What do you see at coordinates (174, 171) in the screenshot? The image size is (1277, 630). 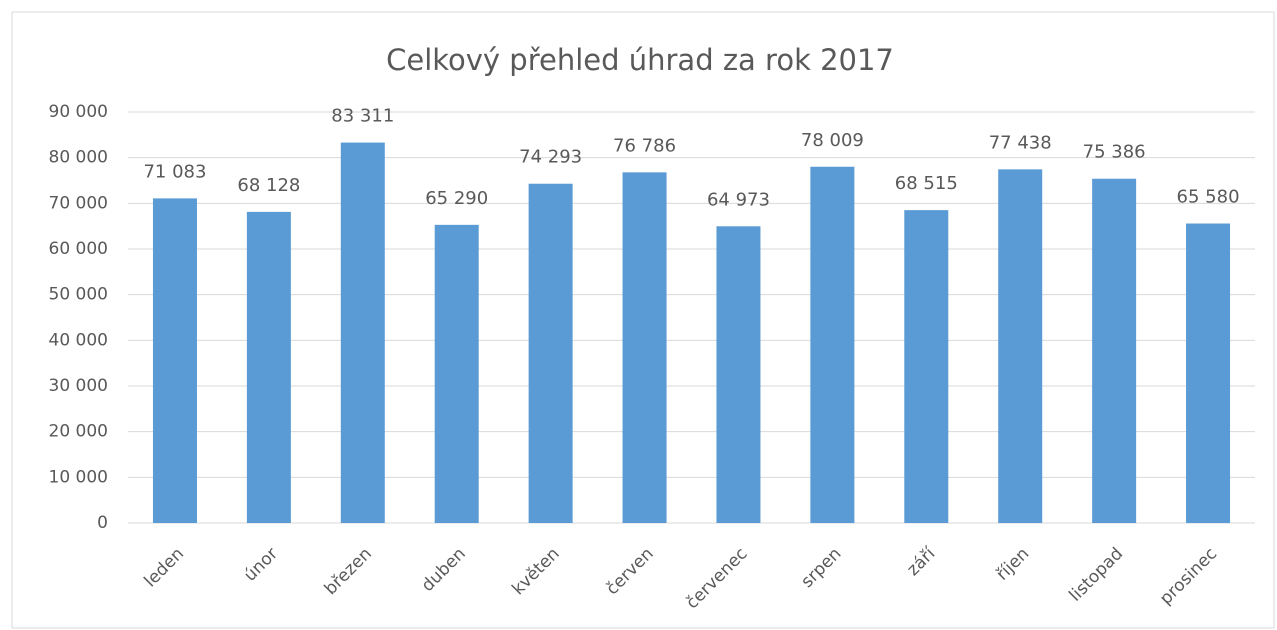 I see `data-label: 71 083` at bounding box center [174, 171].